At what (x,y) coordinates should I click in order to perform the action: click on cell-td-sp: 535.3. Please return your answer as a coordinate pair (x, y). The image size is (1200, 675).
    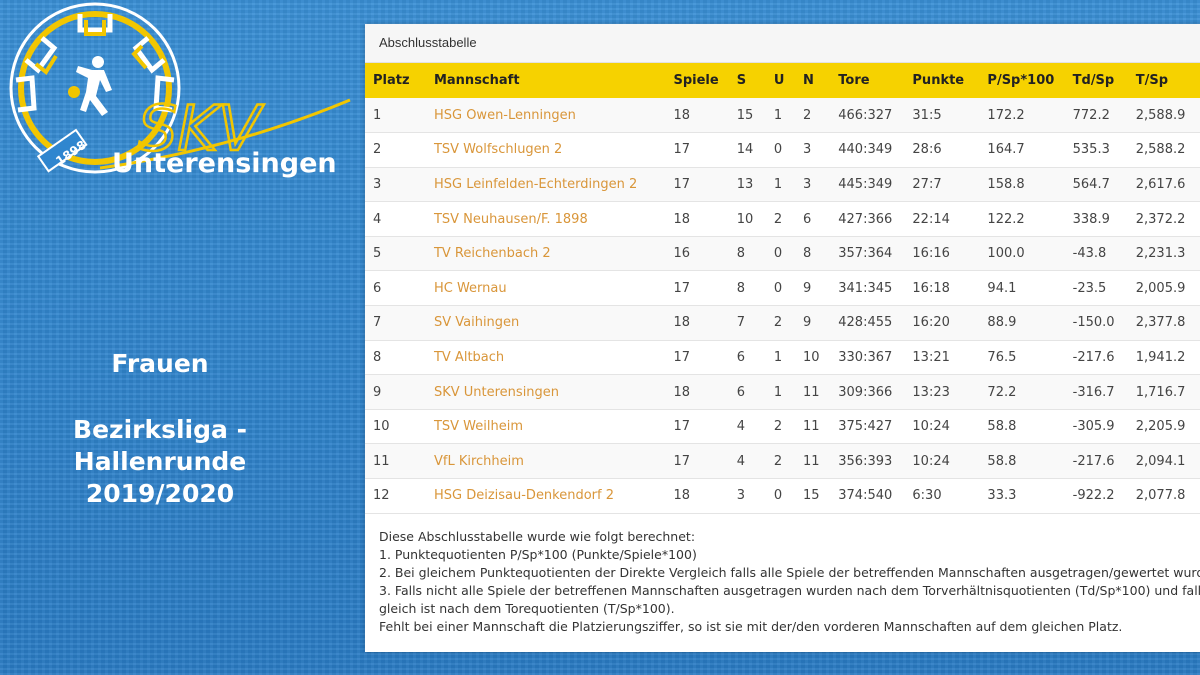
    Looking at the image, I should click on (1091, 150).